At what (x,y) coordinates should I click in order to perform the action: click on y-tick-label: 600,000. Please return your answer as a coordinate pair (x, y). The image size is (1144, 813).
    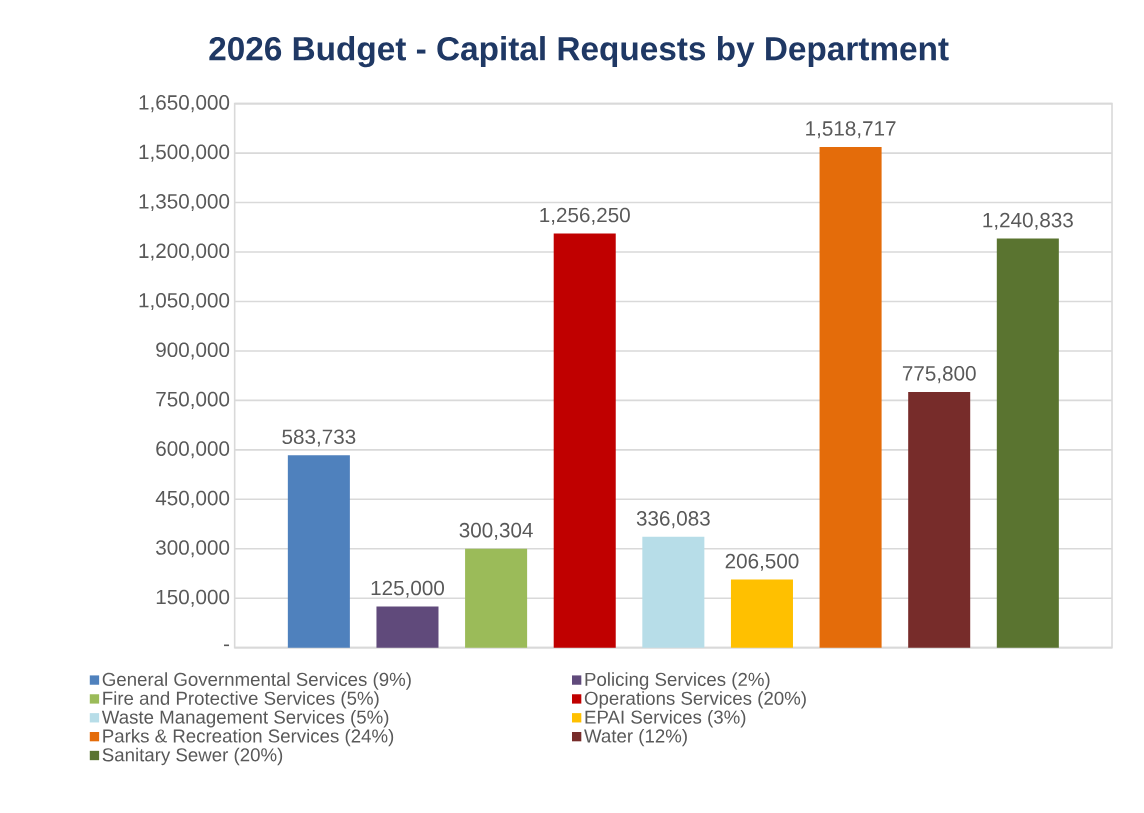
    Looking at the image, I should click on (193, 450).